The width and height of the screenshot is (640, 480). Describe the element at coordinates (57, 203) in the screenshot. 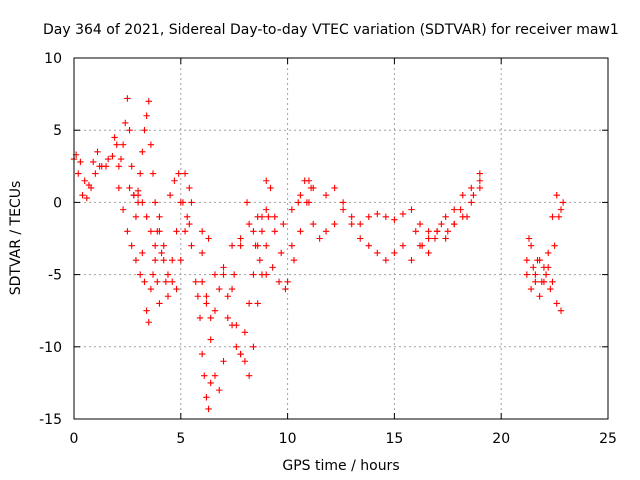

I see `y-tick-label: 0` at that location.